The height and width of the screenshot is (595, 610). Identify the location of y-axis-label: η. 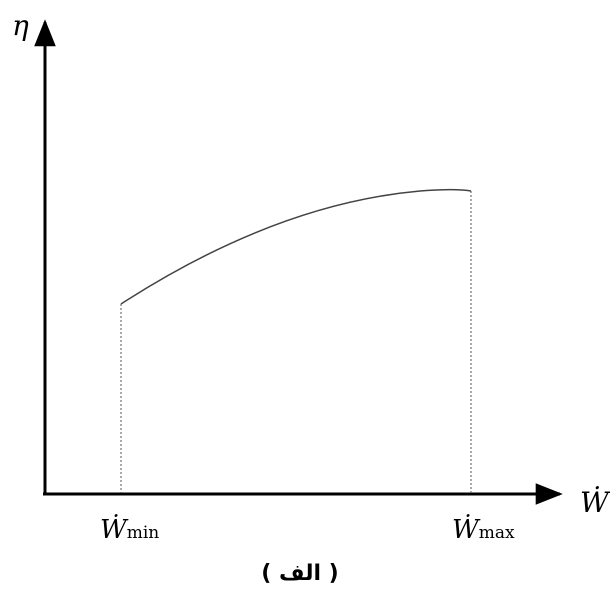
(20, 25).